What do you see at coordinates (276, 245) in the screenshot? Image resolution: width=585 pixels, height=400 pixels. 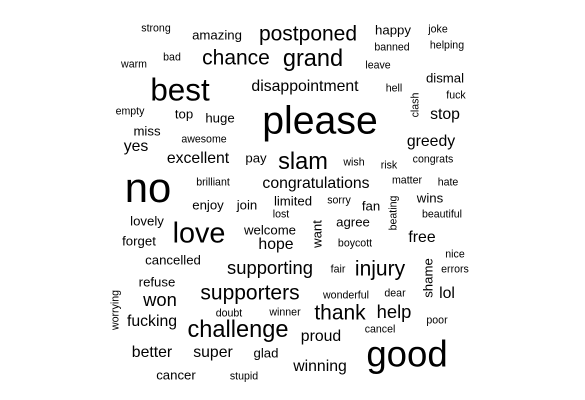 I see `word-hope: hope` at bounding box center [276, 245].